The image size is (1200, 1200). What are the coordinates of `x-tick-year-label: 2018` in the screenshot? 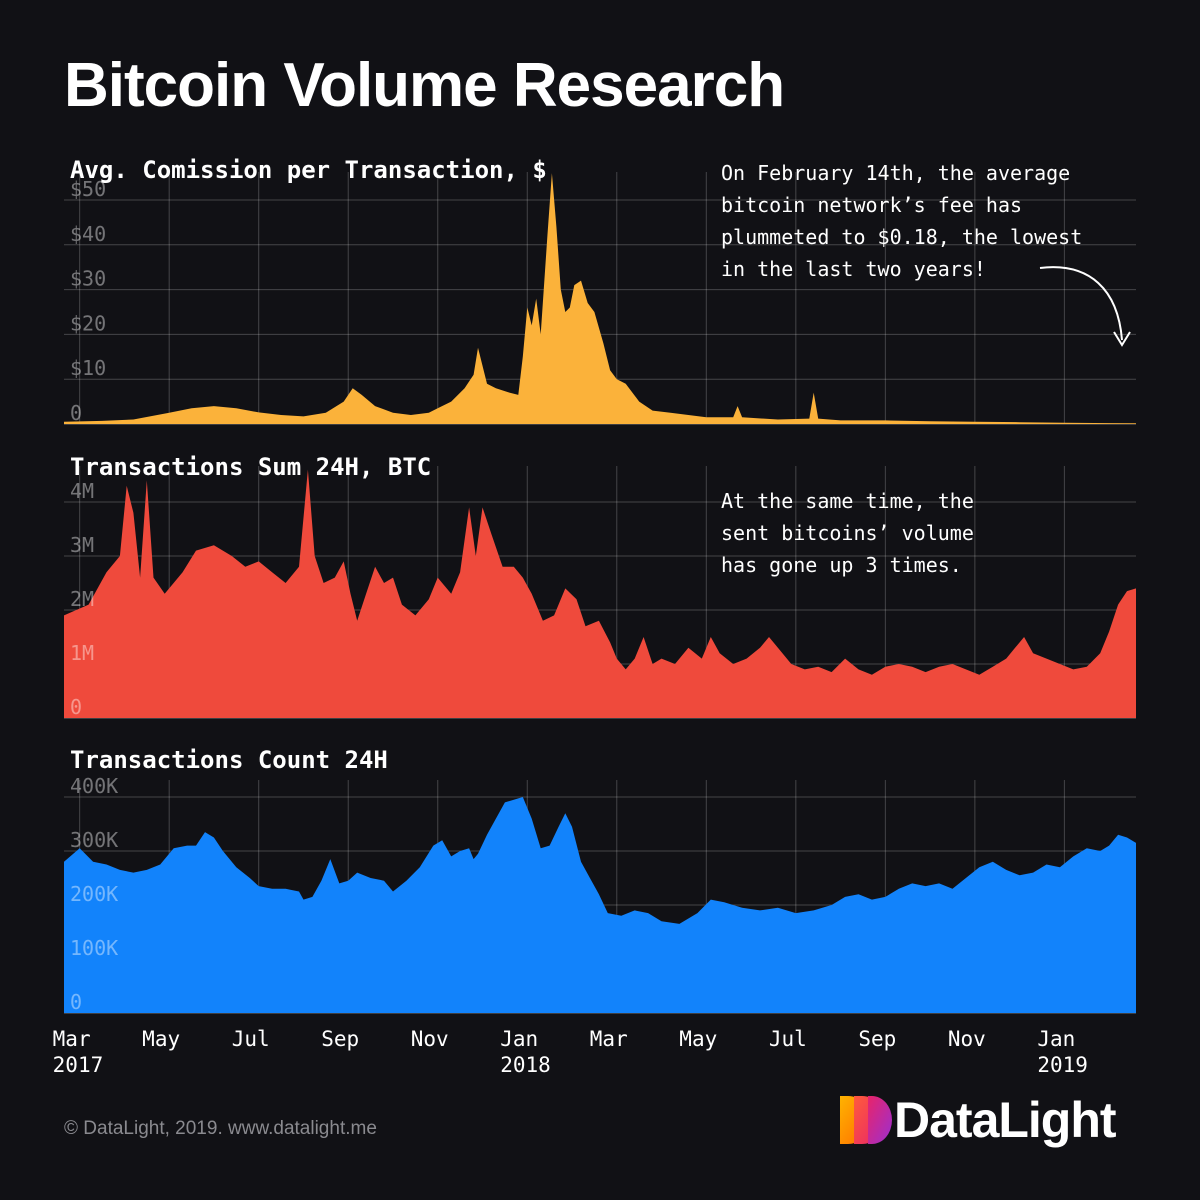 It's located at (525, 1065).